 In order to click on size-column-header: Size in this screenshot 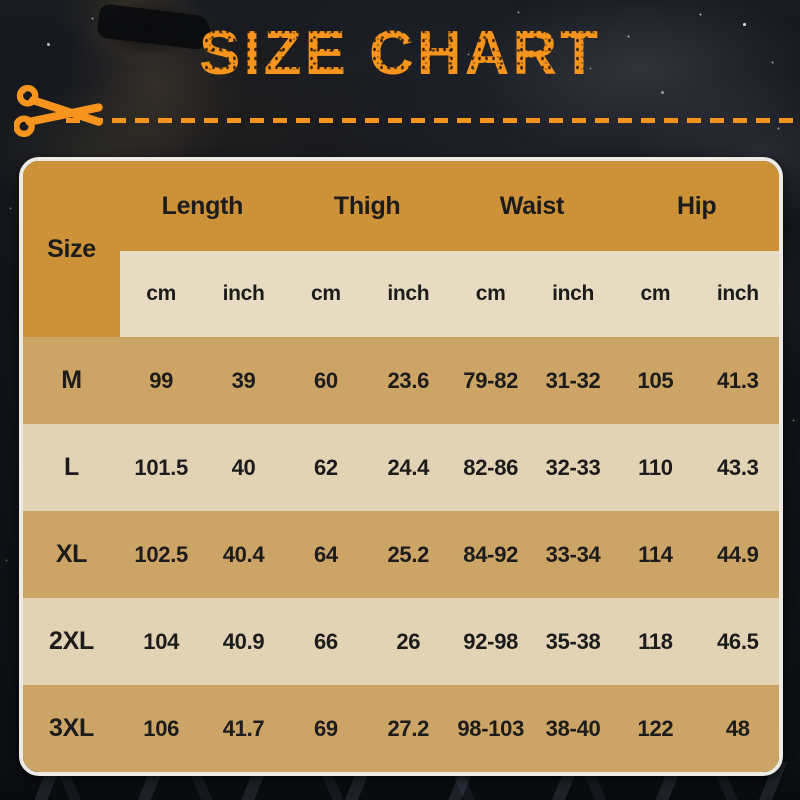, I will do `click(71, 249)`.